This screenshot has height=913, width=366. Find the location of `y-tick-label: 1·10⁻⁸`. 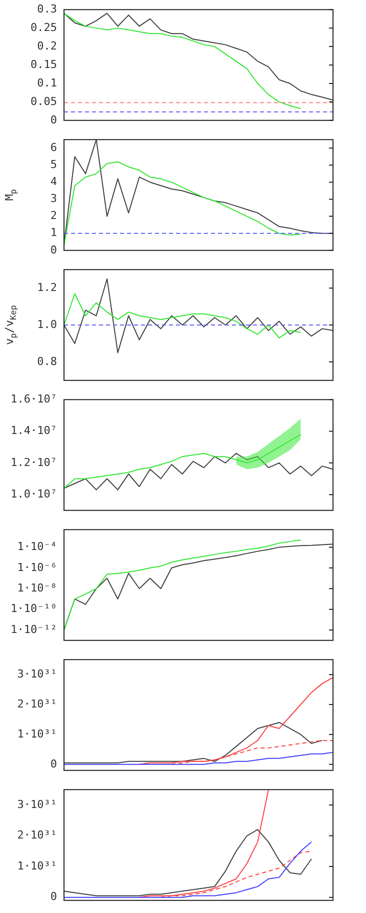

y-tick-label: 1·10⁻⁸ is located at coordinates (37, 587).